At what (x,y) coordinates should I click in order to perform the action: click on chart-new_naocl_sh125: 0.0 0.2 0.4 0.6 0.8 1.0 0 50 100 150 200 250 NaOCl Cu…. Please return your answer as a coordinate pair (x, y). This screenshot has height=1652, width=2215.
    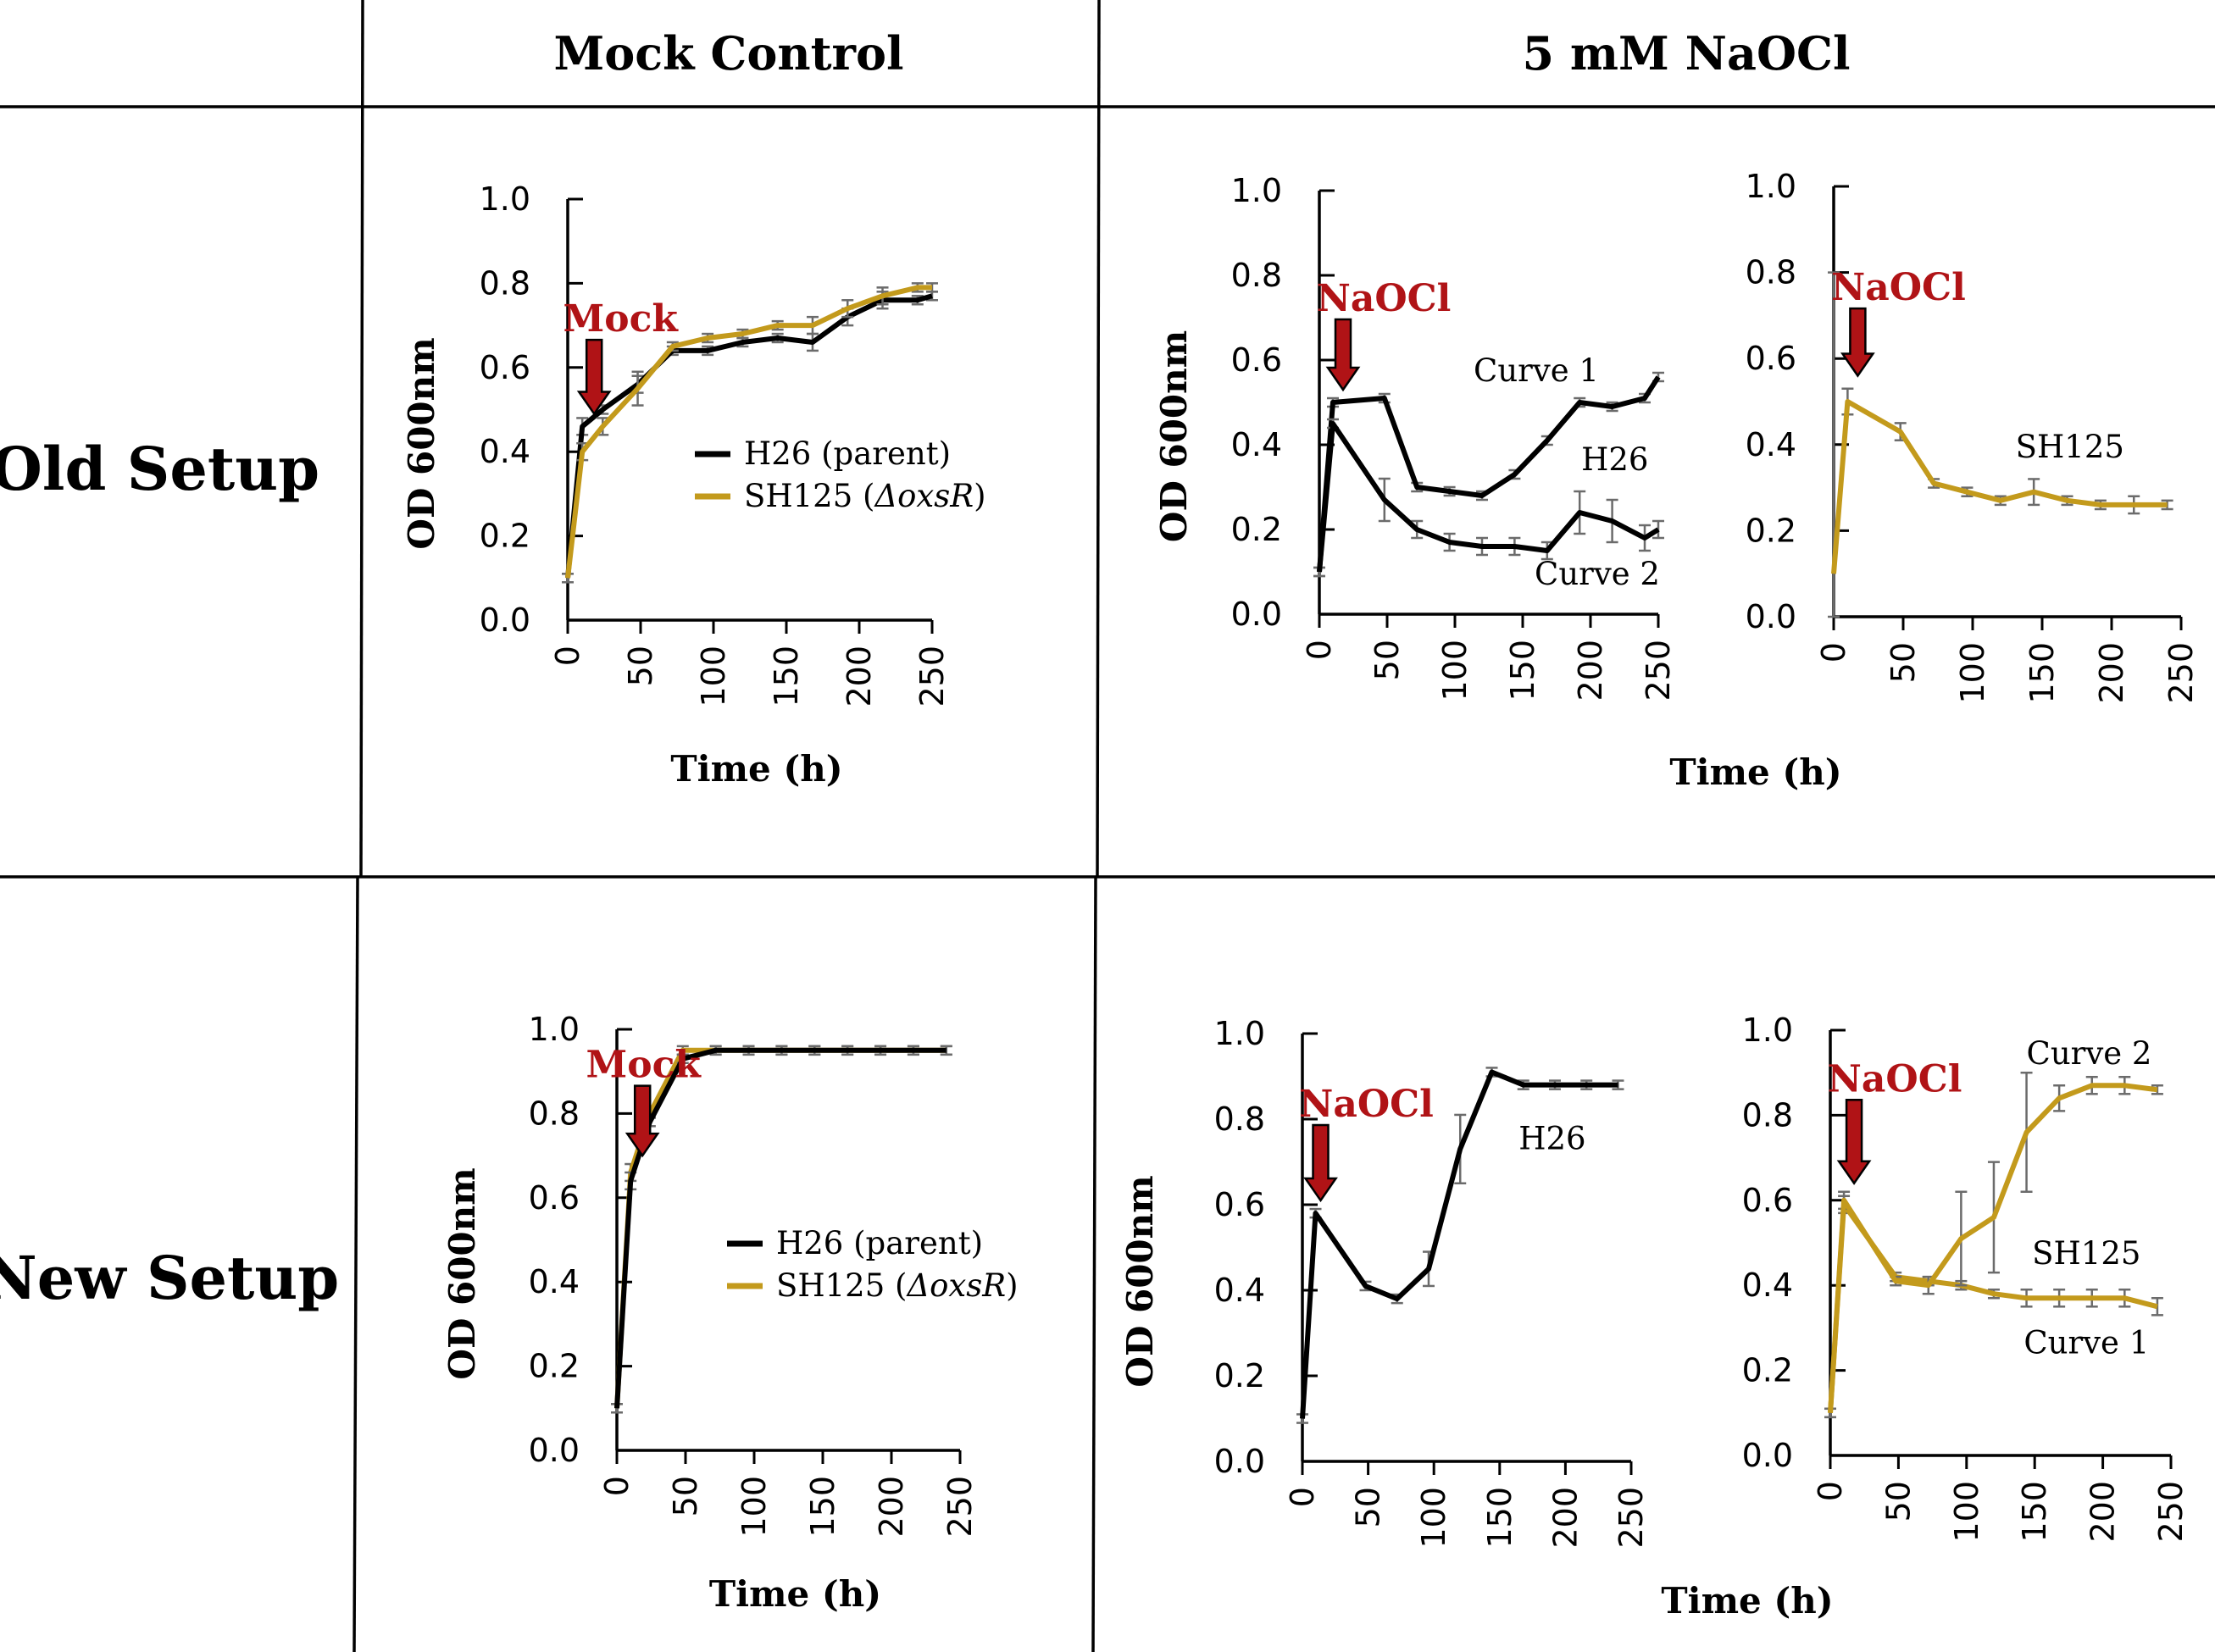
    Looking at the image, I should click on (1966, 1277).